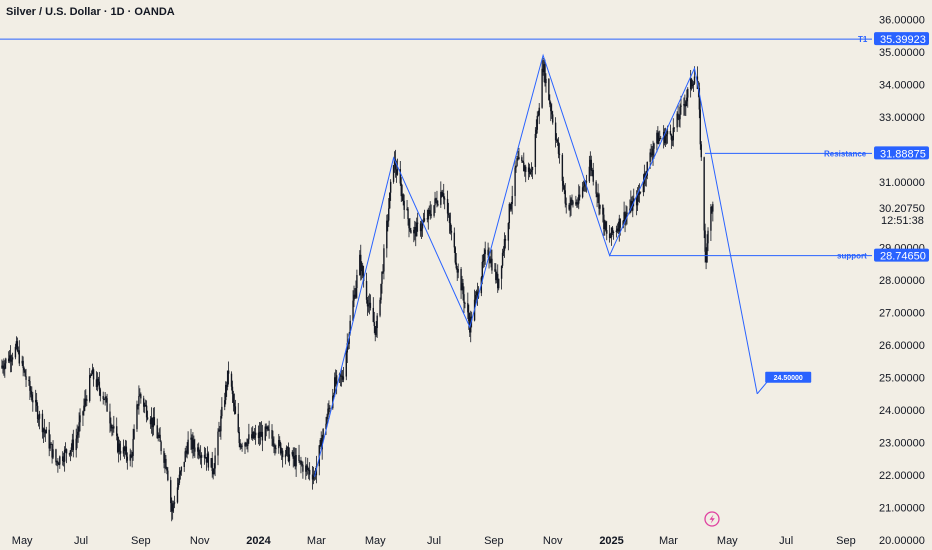 The image size is (932, 550). What do you see at coordinates (712, 519) in the screenshot?
I see `lightning-icon` at bounding box center [712, 519].